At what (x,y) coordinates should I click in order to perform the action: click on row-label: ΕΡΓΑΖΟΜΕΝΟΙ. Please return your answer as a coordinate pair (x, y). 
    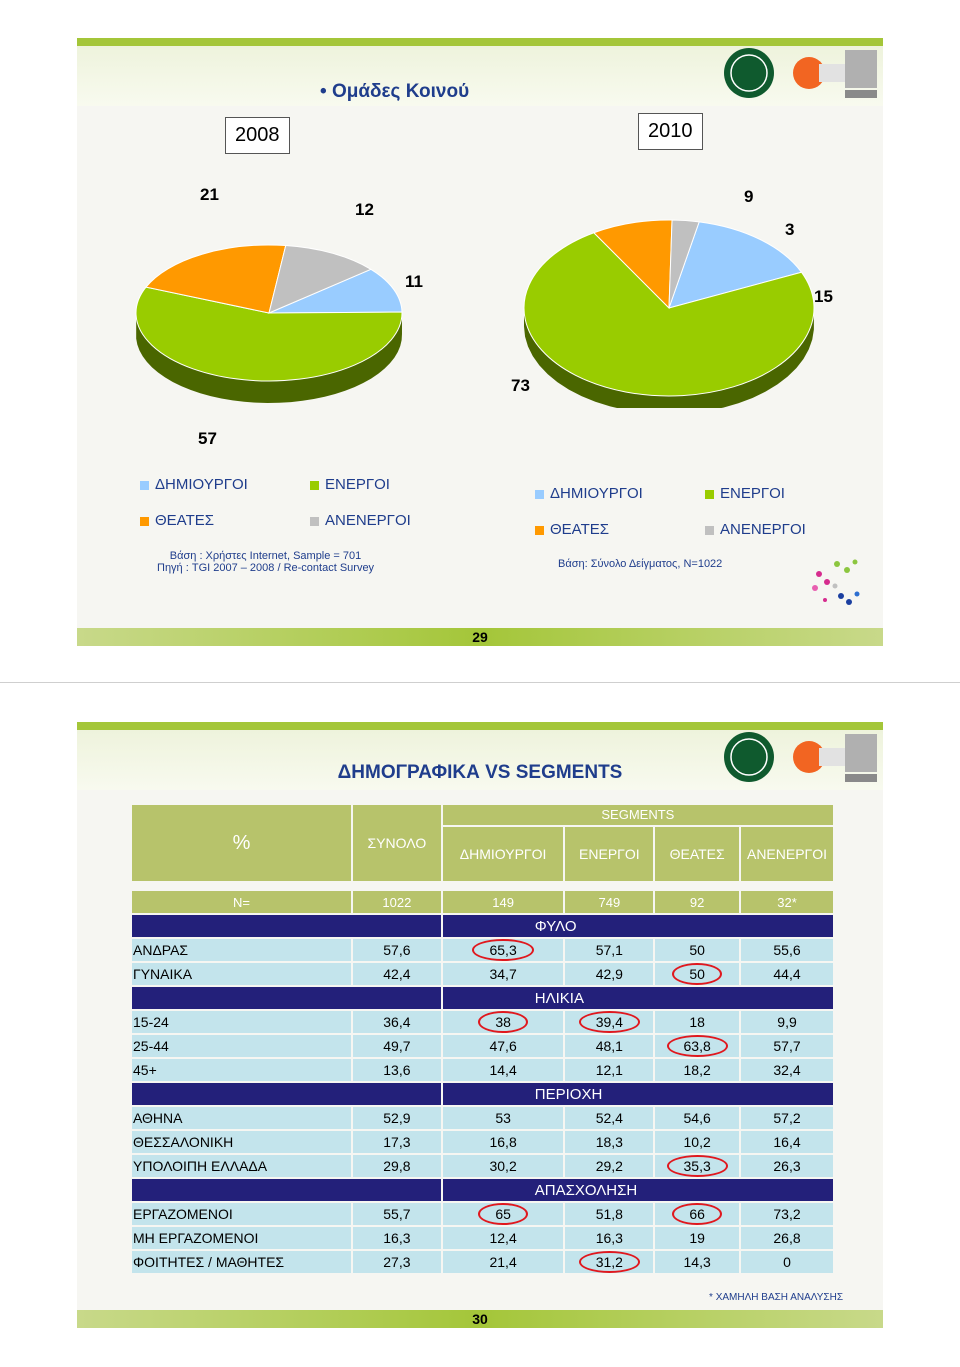
    Looking at the image, I should click on (241, 1214).